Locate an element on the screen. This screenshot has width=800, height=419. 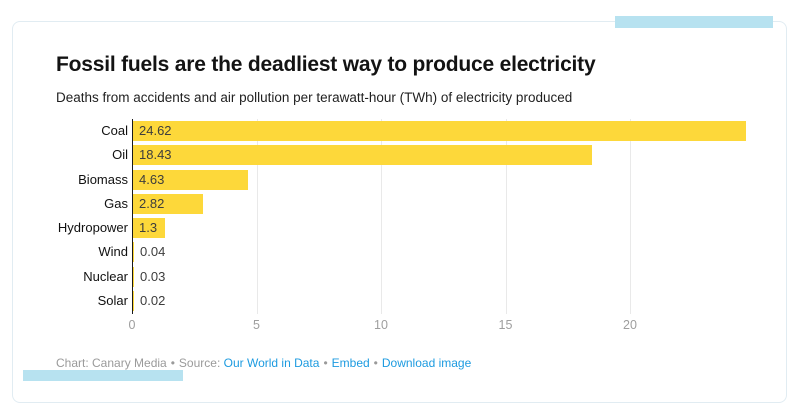
x-tick-label: 10 is located at coordinates (381, 325).